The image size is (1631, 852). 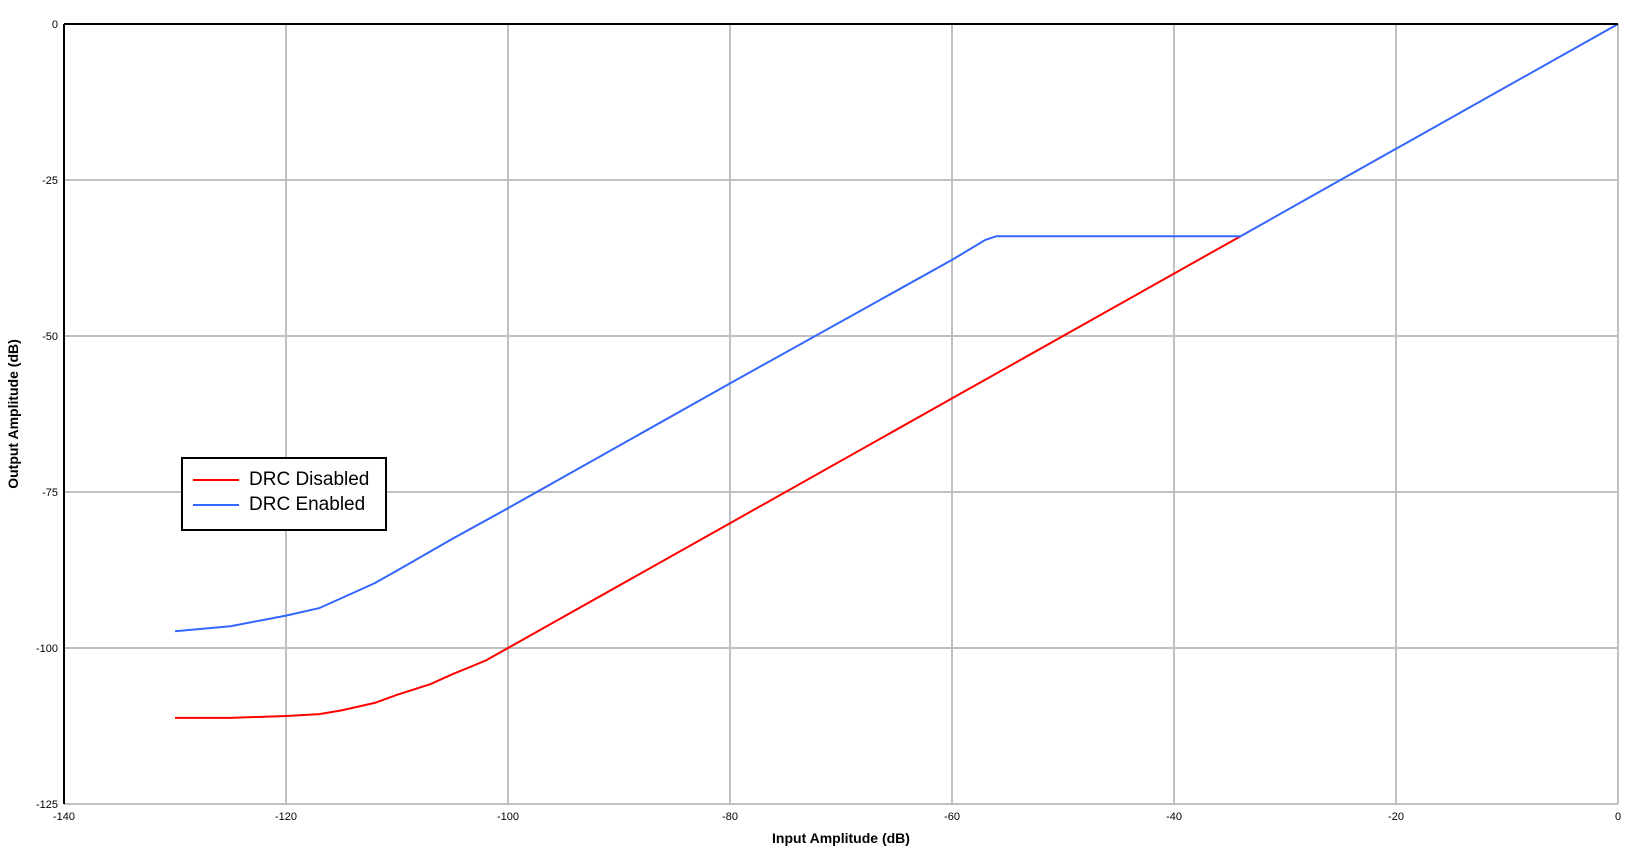 I want to click on y-tick-label: -75, so click(x=50, y=493).